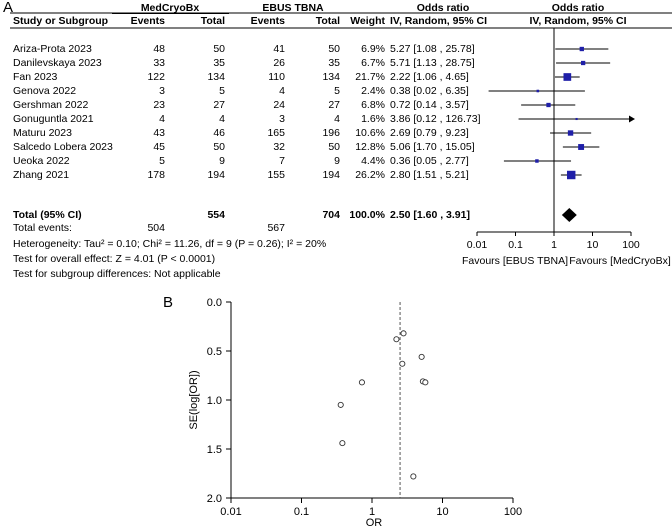  I want to click on funnel-x-tick-label: 0.01, so click(230, 512).